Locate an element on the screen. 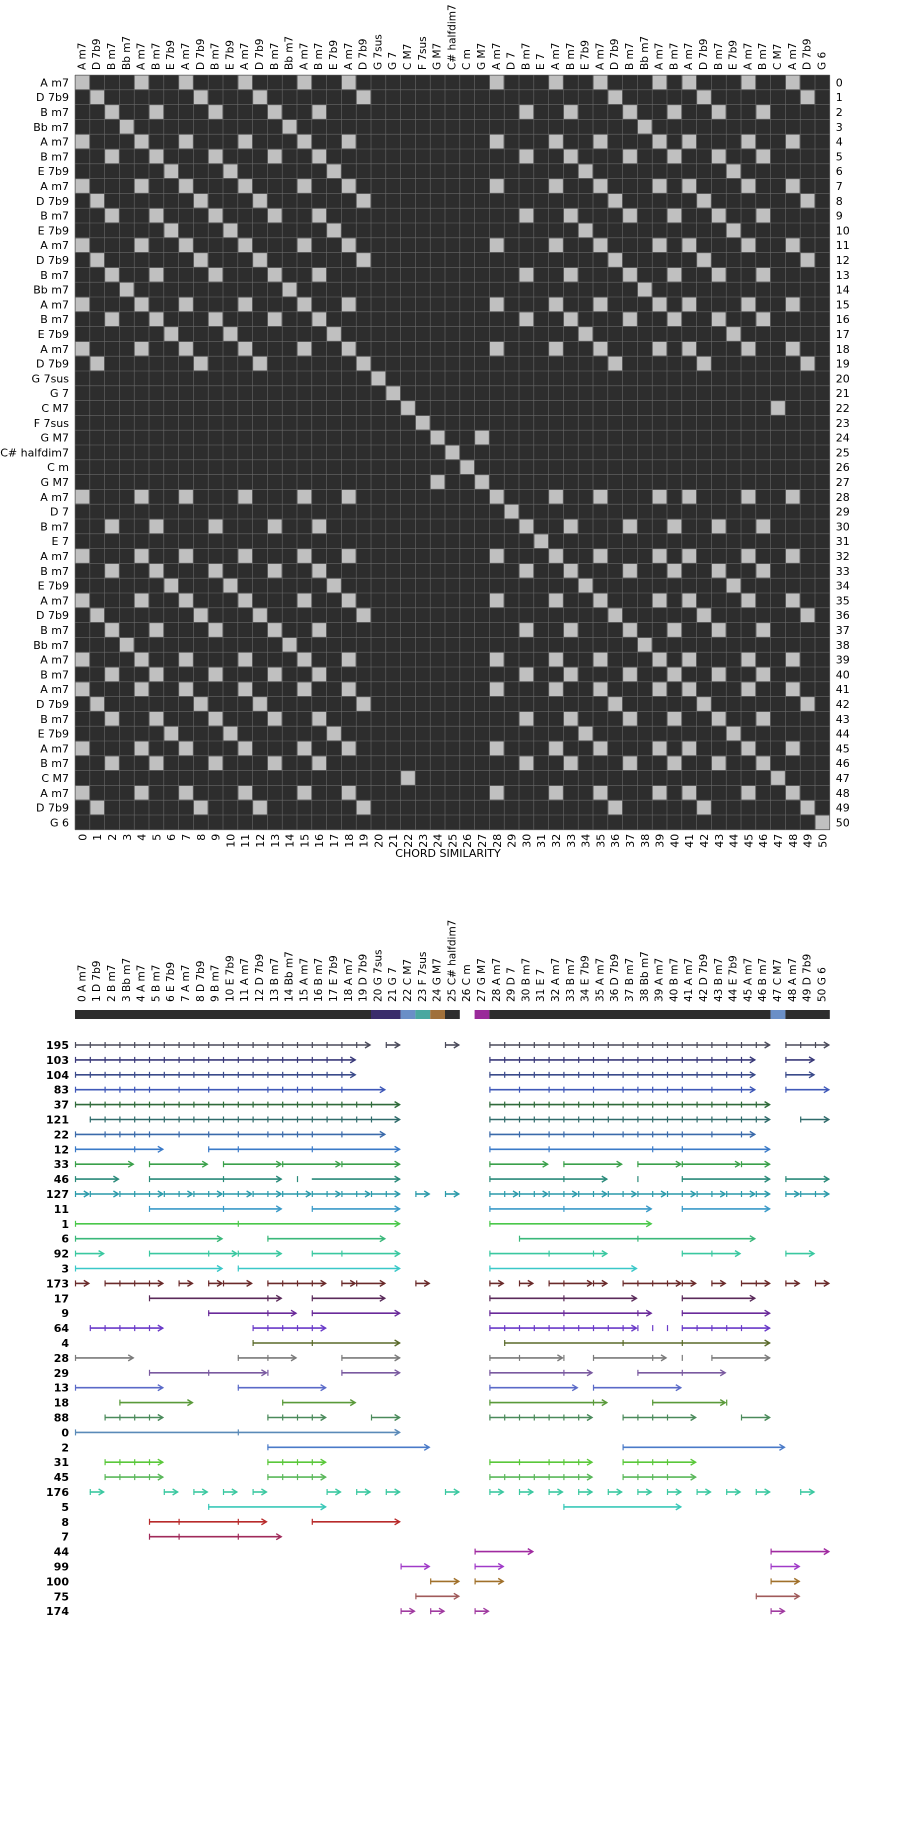  pattern-id: 104 is located at coordinates (57, 1075).